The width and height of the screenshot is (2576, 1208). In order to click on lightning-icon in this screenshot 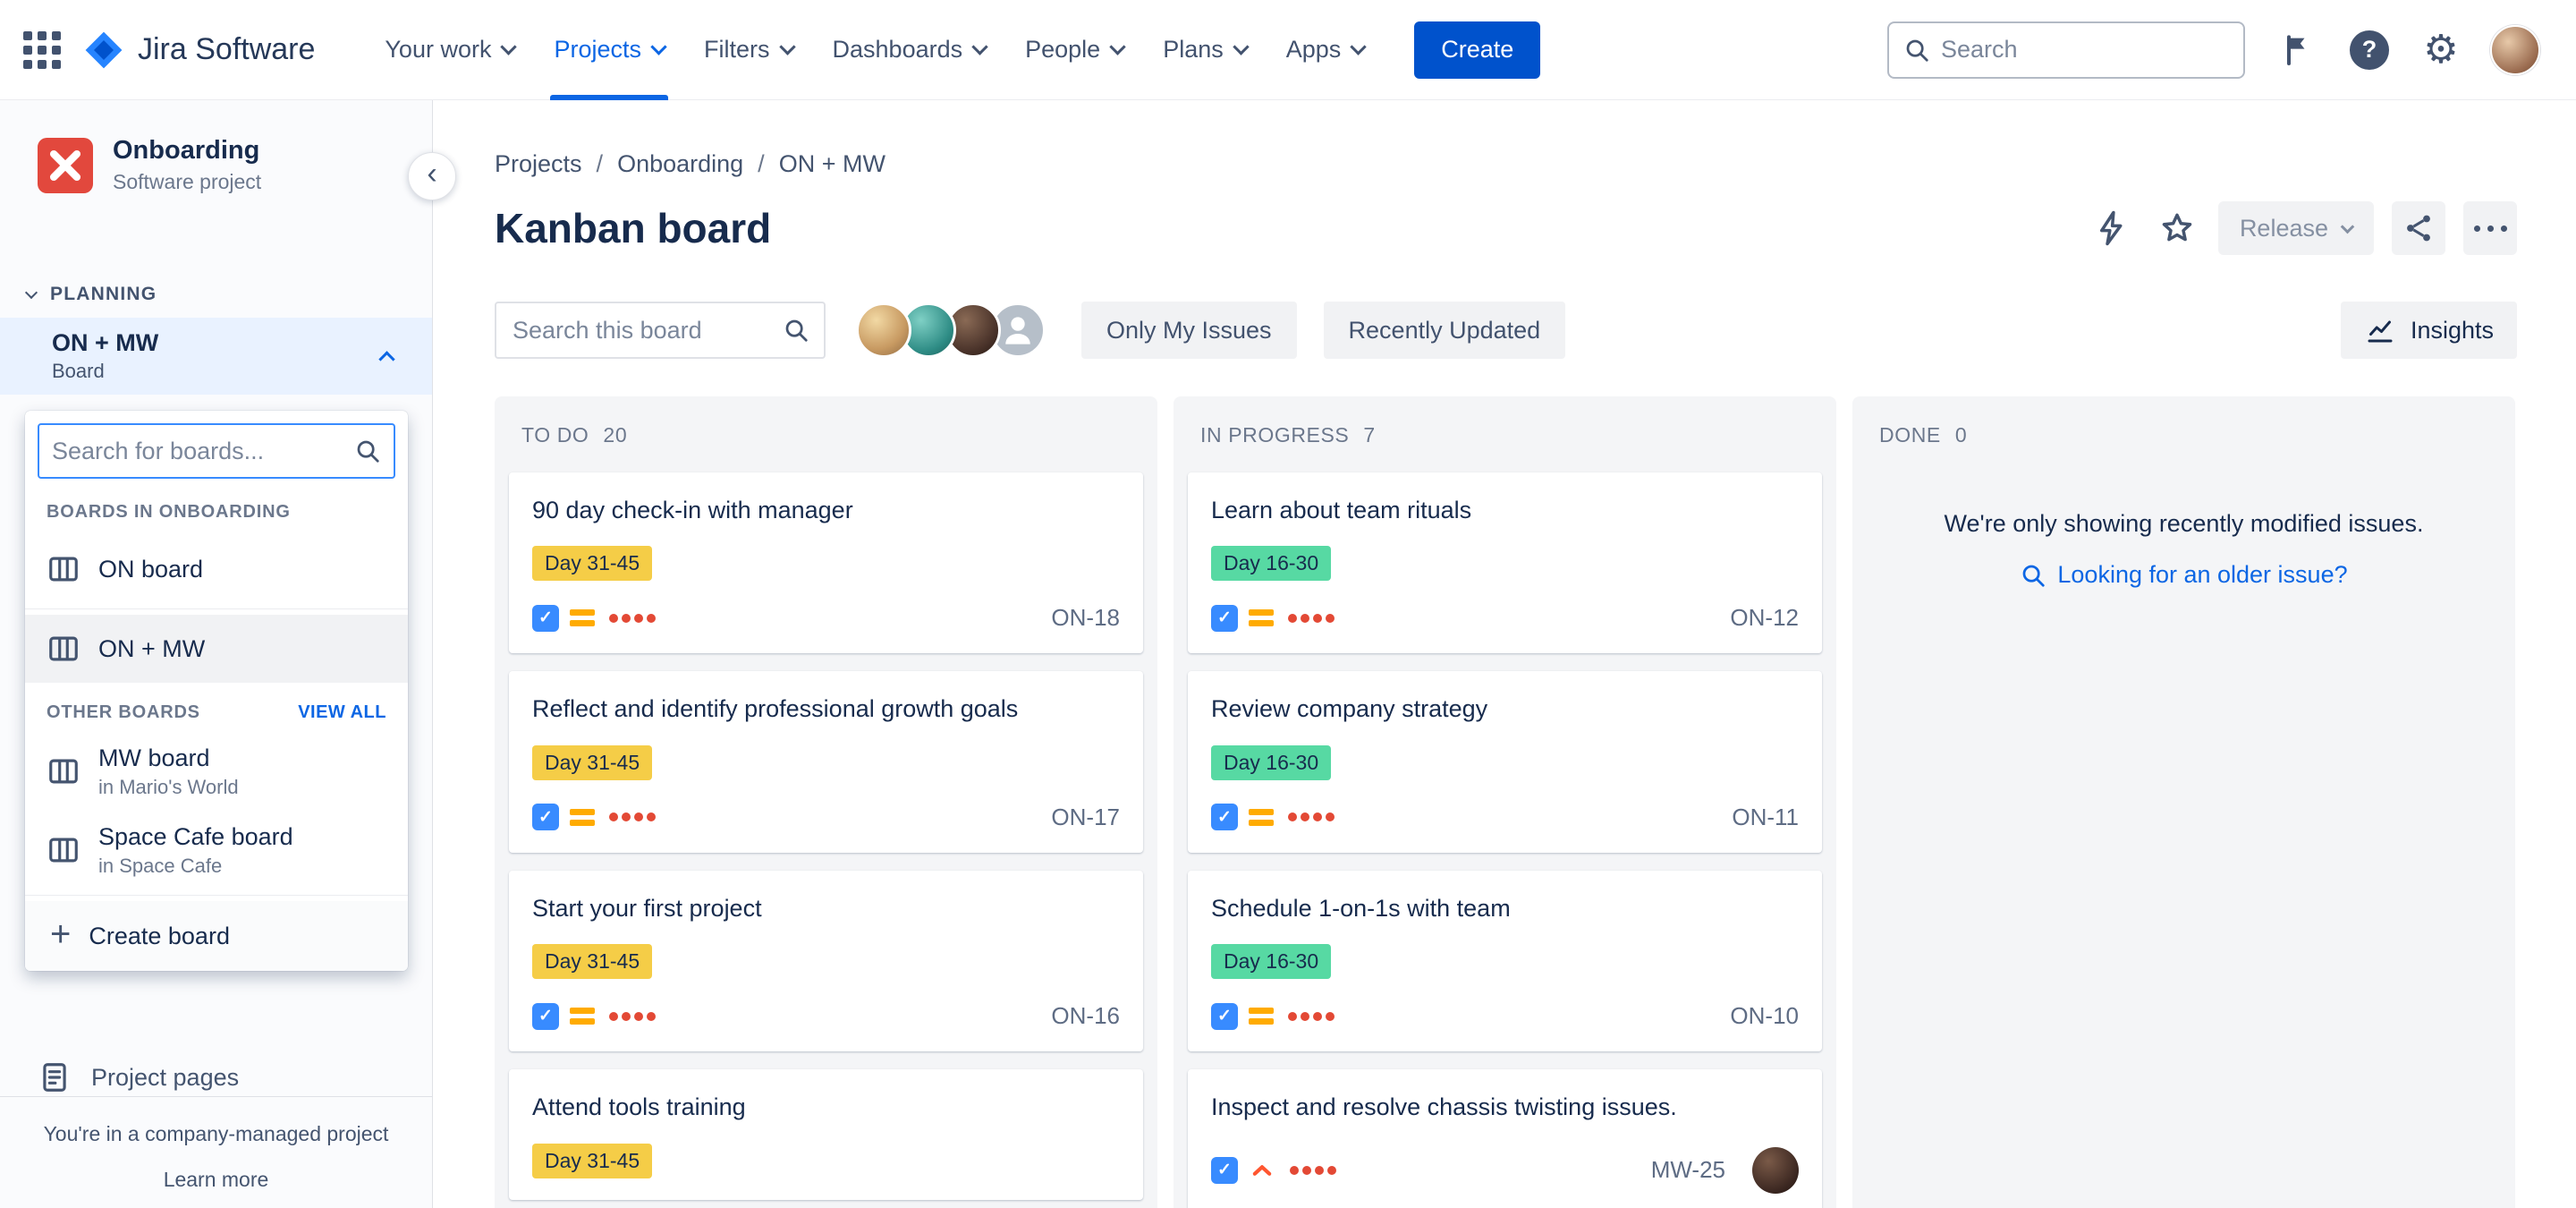, I will do `click(2111, 228)`.